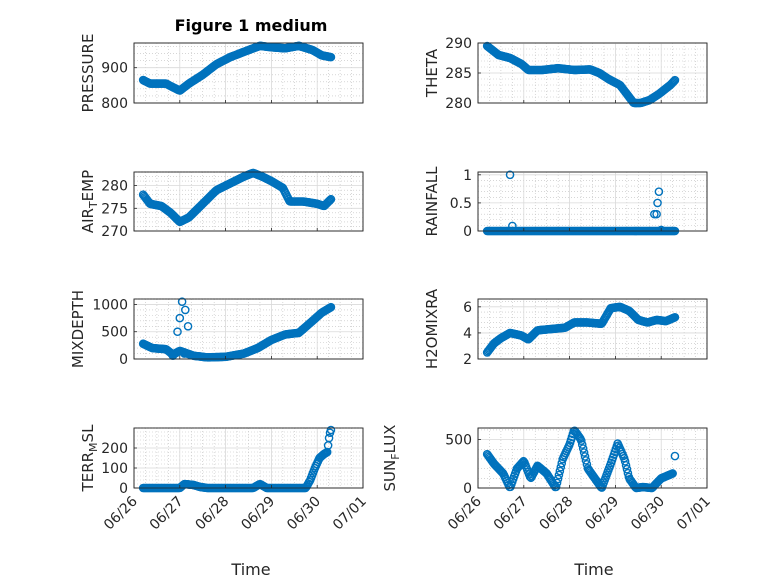 The image size is (778, 583). Describe the element at coordinates (89, 201) in the screenshot. I see `y-axis-label: AIRTEMP` at that location.